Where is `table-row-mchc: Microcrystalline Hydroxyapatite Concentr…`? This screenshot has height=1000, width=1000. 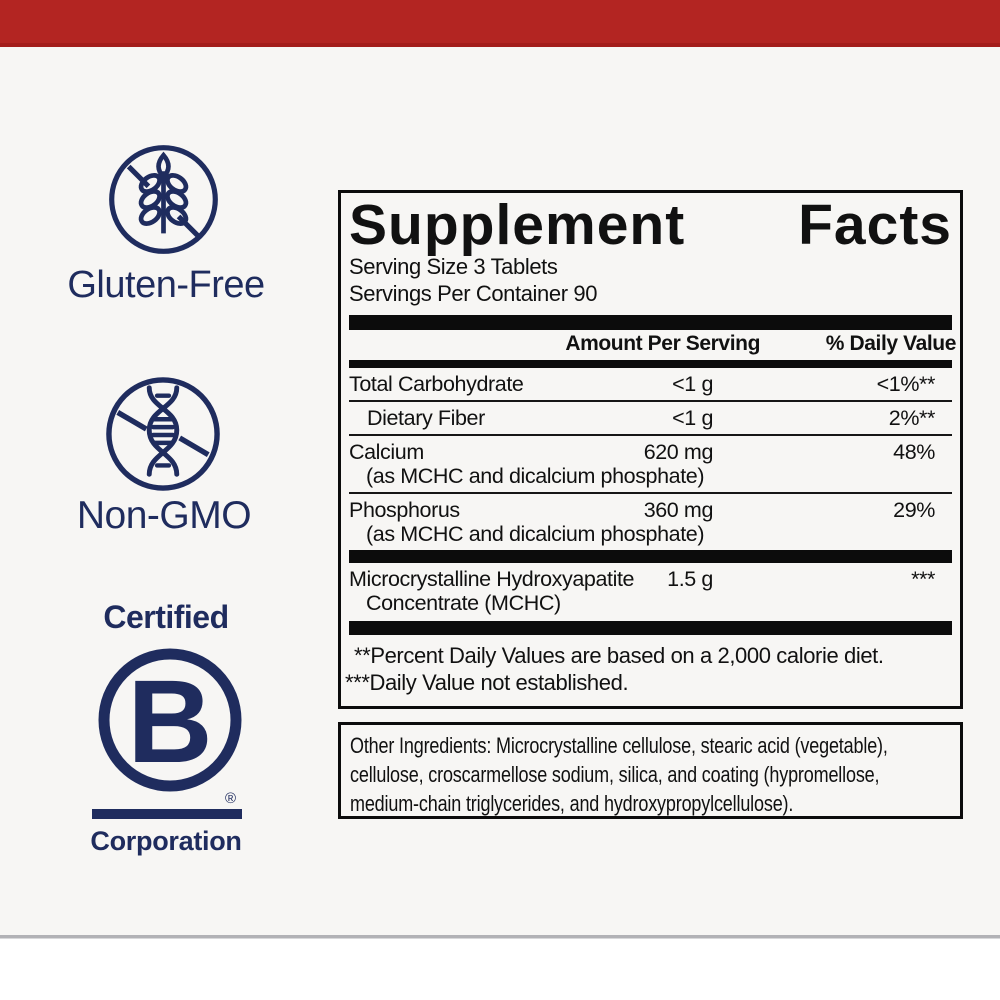
table-row-mchc: Microcrystalline Hydroxyapatite Concentr… is located at coordinates (650, 591).